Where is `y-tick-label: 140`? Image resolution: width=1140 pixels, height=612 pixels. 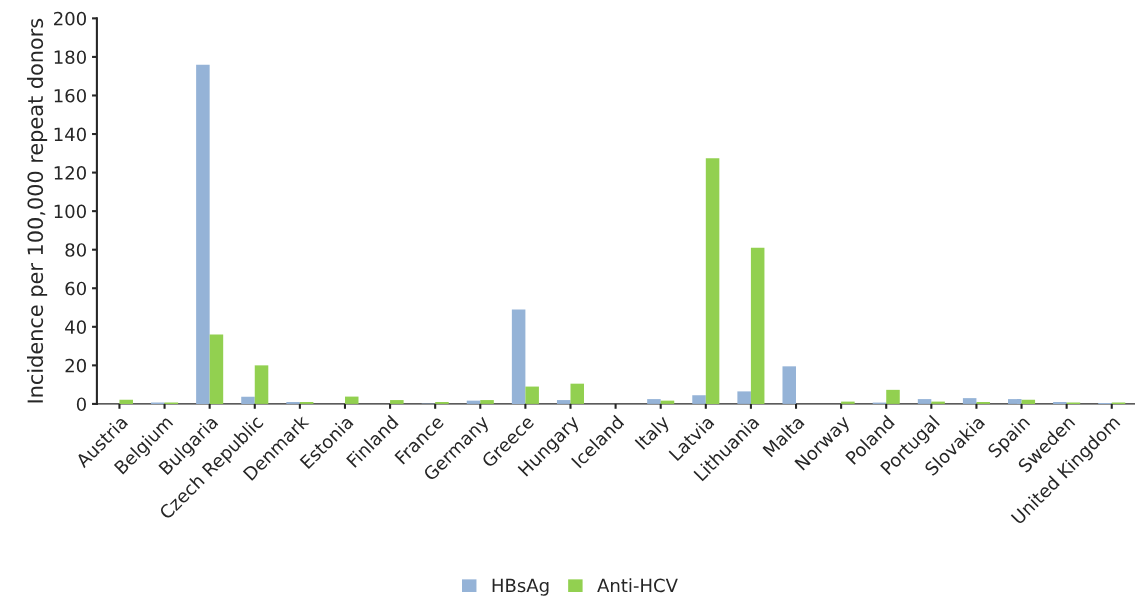
y-tick-label: 140 is located at coordinates (70, 134).